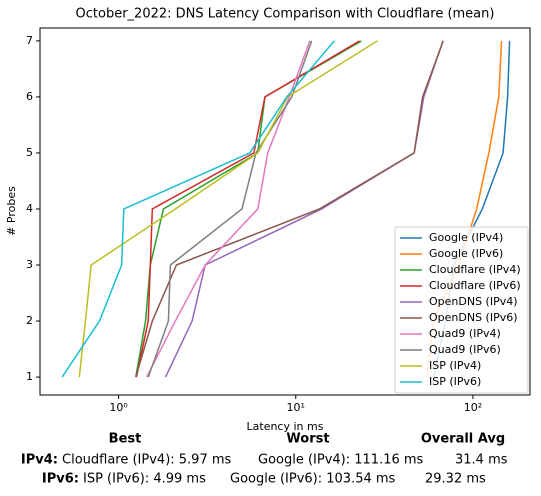  Describe the element at coordinates (296, 407) in the screenshot. I see `x-tick-label: 10¹` at that location.